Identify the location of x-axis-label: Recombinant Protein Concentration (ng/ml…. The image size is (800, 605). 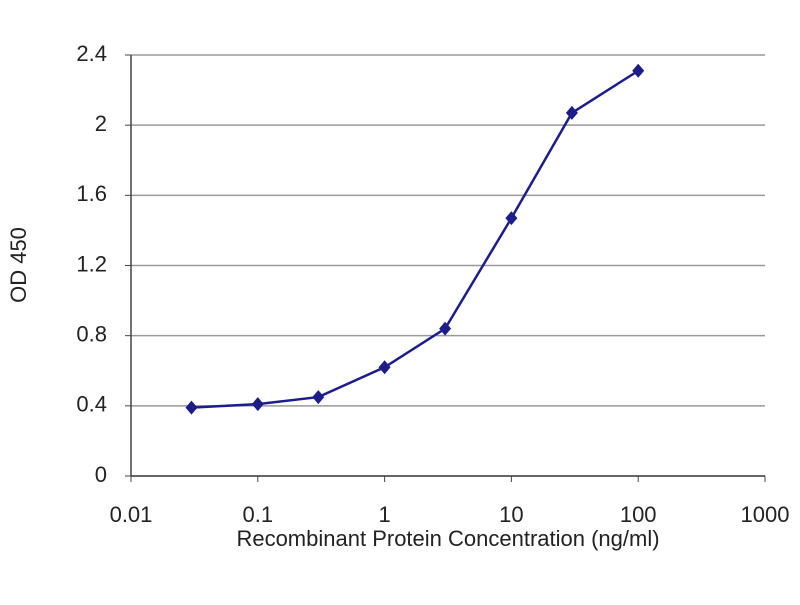
(447, 538).